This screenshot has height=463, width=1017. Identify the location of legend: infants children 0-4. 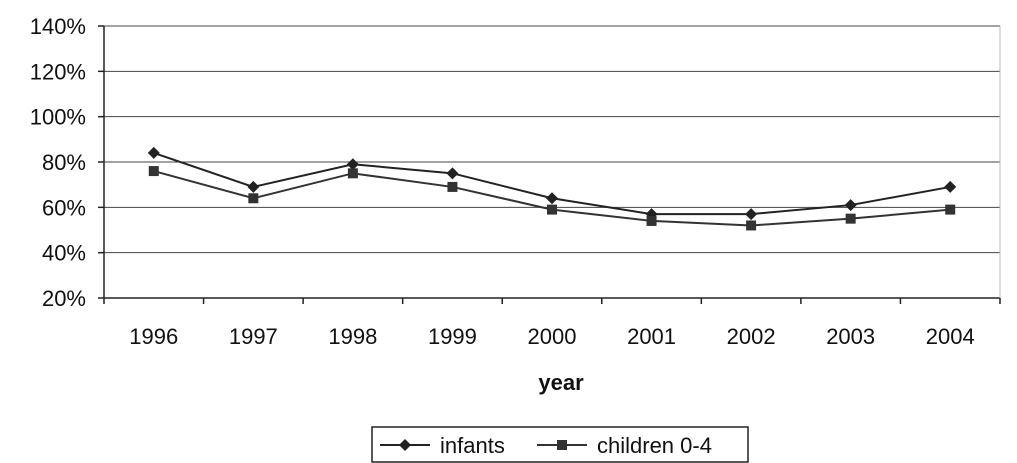
(560, 444).